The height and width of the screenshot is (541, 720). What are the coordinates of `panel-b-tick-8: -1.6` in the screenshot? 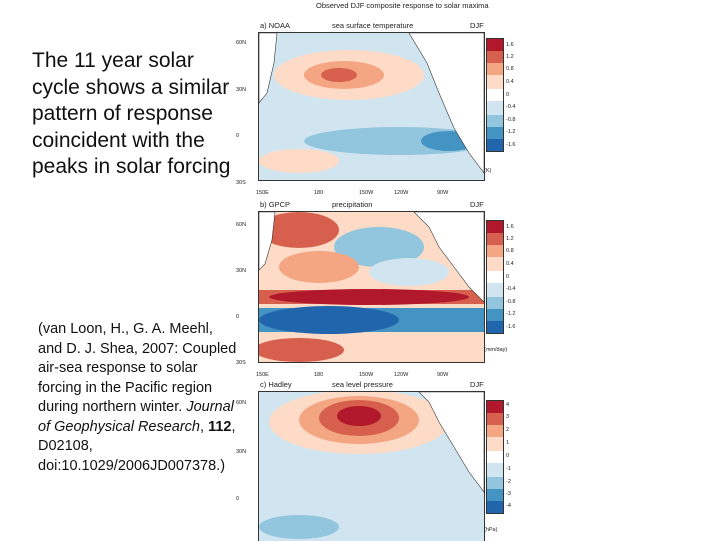 It's located at (511, 327).